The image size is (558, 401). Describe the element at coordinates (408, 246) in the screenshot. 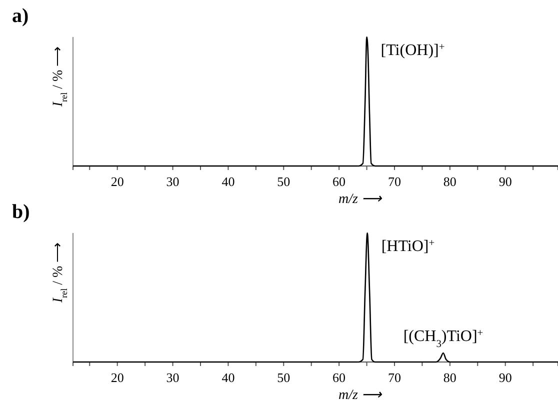

I see `annotation: [HTiO]$^{+}$` at that location.